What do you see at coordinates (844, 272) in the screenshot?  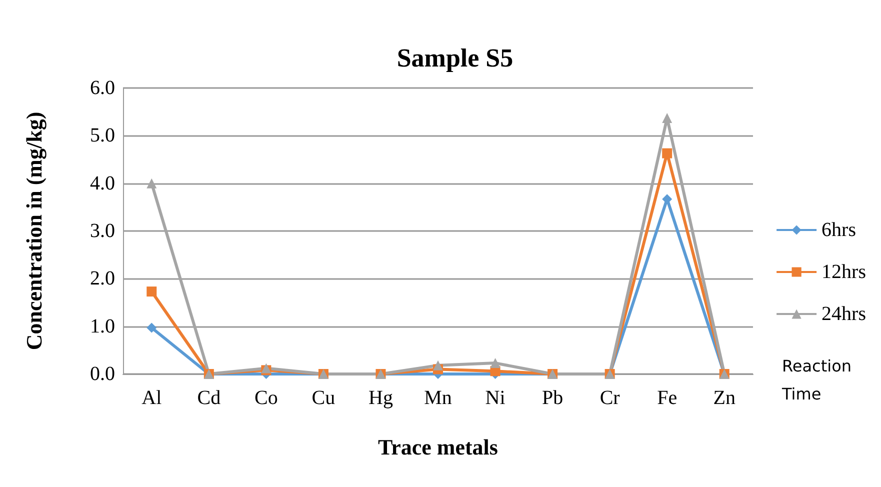 I see `legend-label: 12hrs` at bounding box center [844, 272].